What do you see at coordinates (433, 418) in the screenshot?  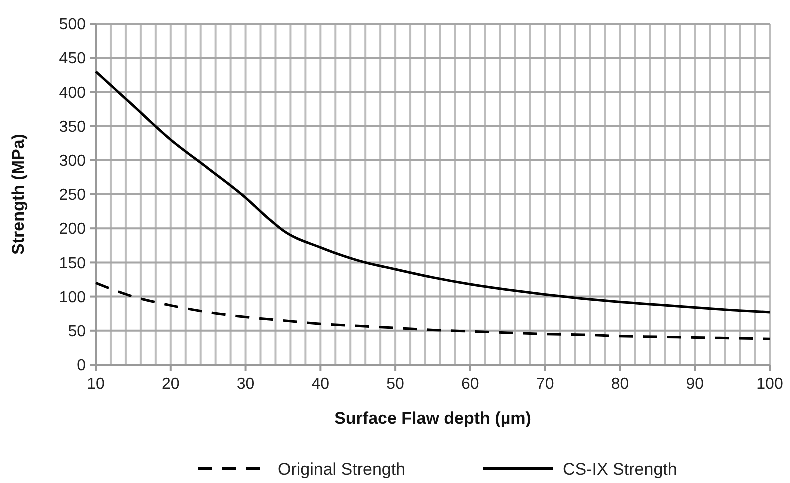 I see `x-axis-title: Surface Flaw depth (µm)` at bounding box center [433, 418].